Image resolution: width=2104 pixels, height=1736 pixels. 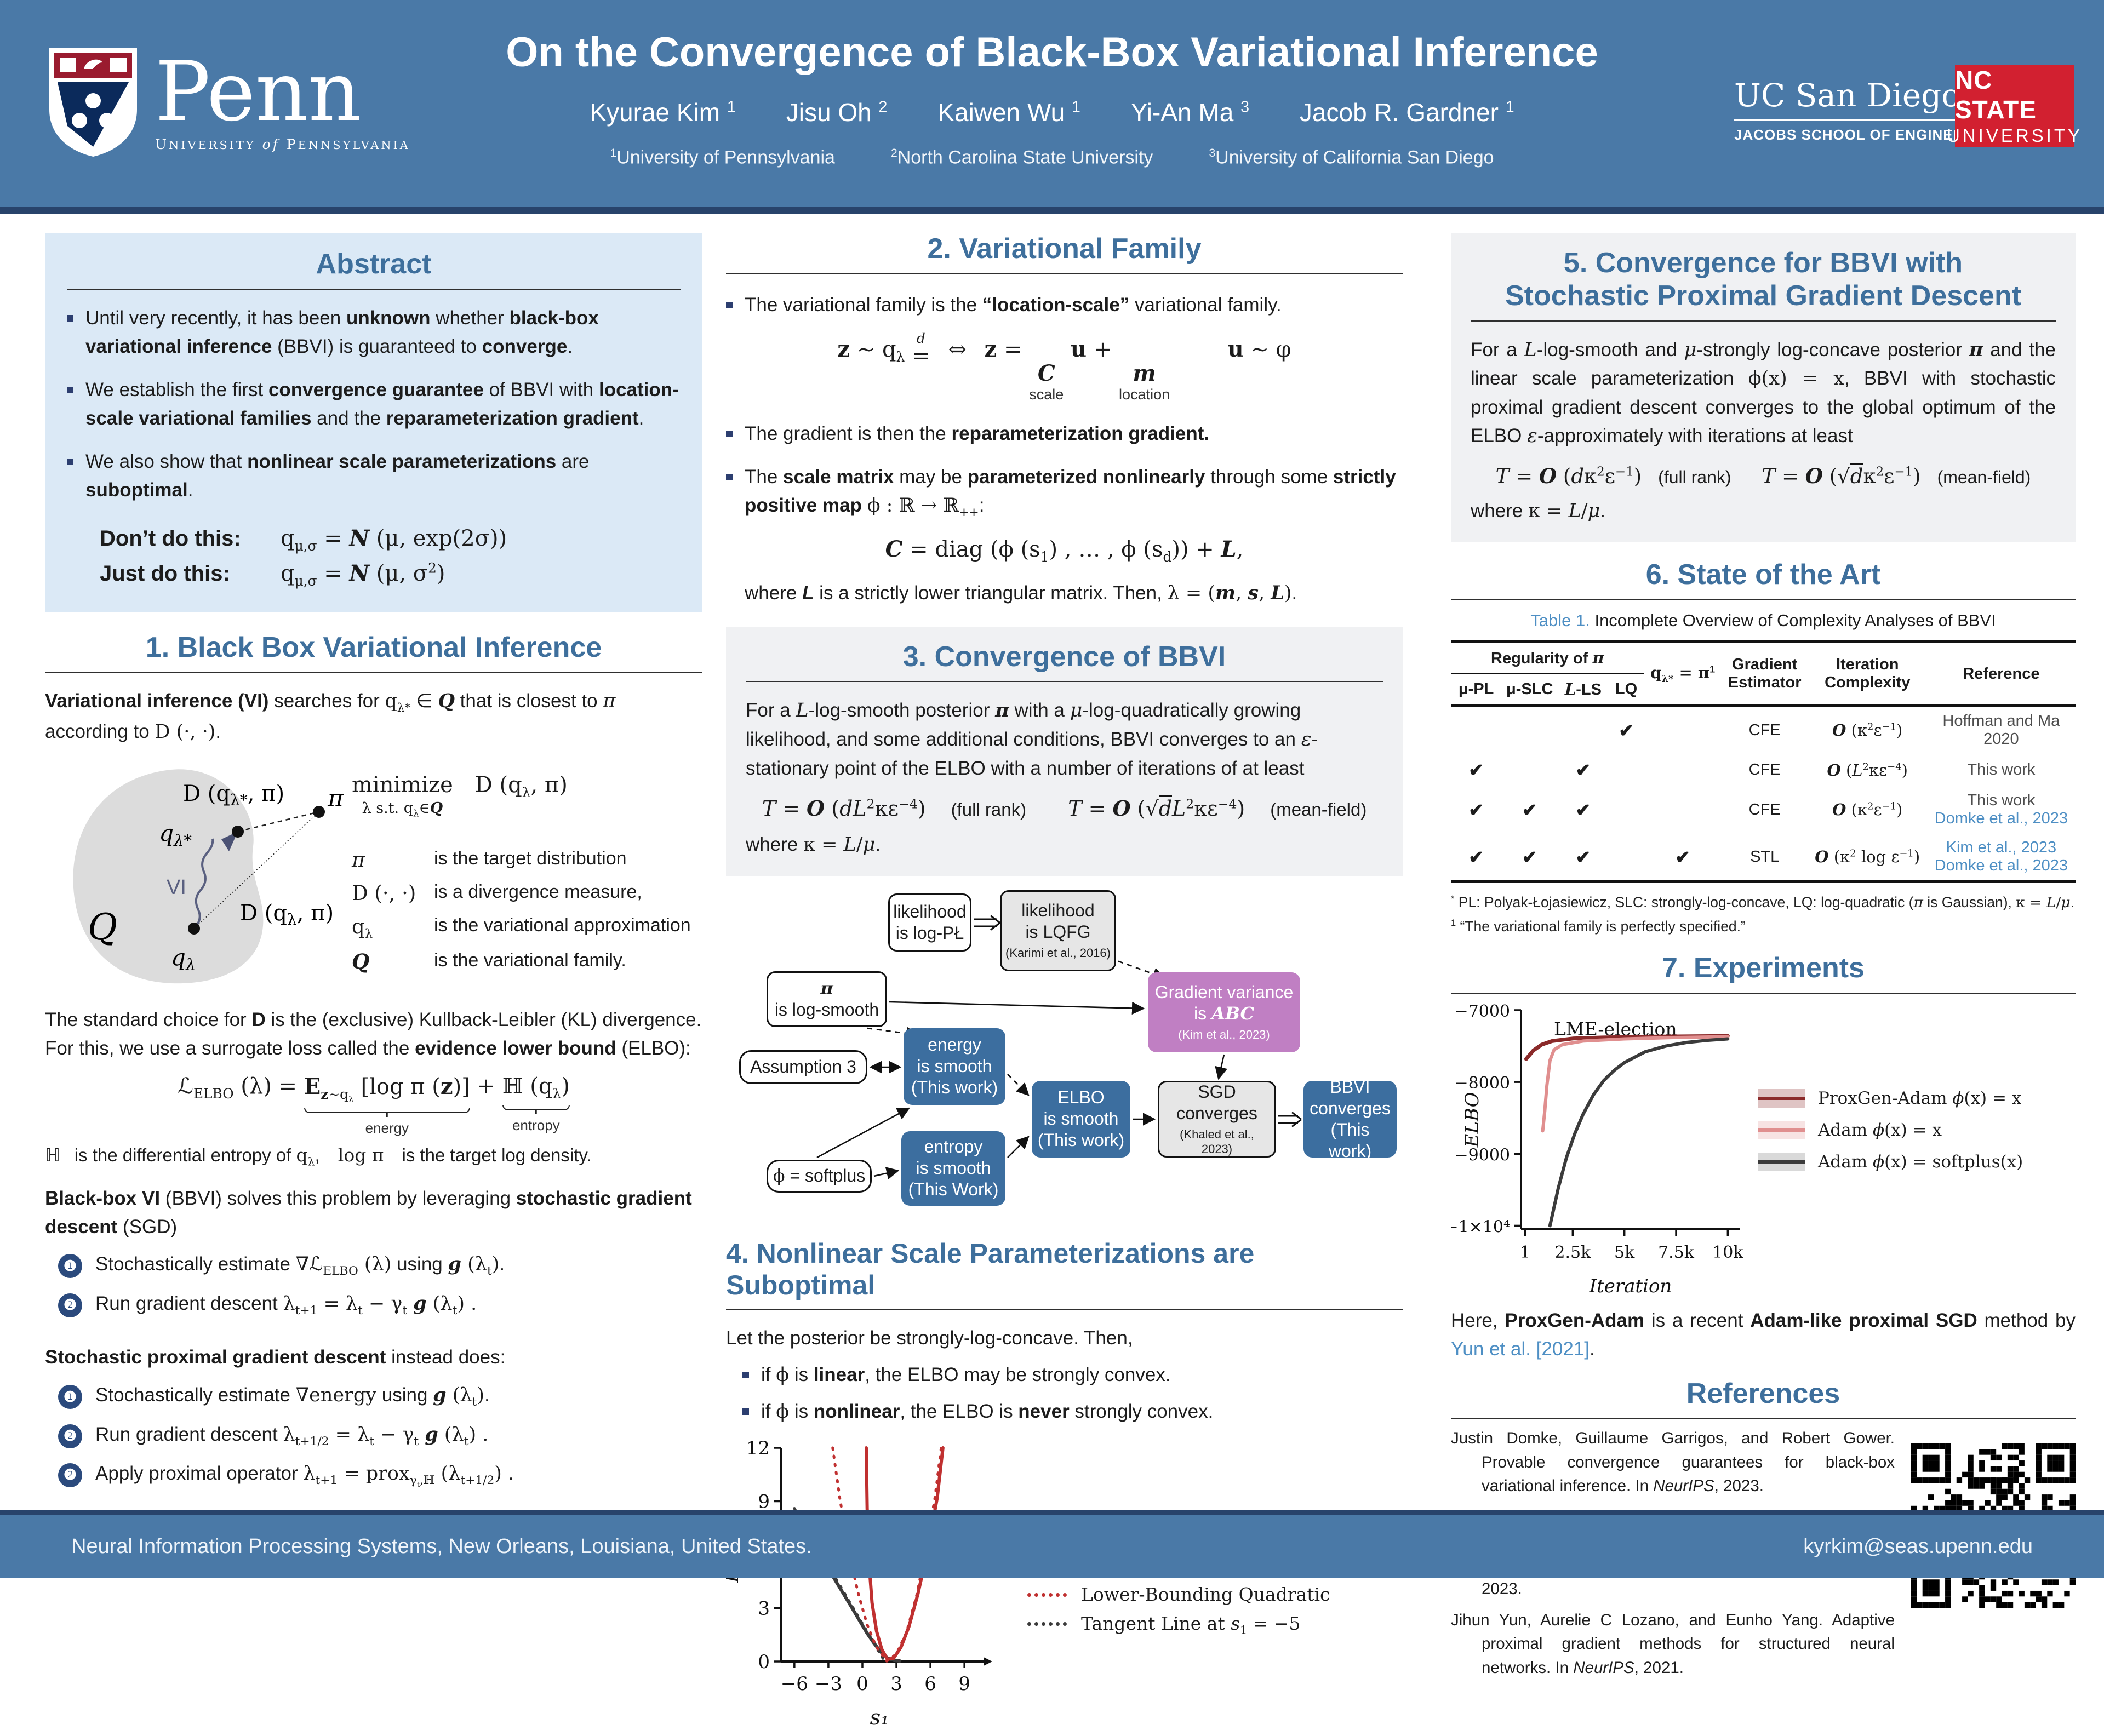 What do you see at coordinates (70, 1475) in the screenshot?
I see `step-3-icon: ❷` at bounding box center [70, 1475].